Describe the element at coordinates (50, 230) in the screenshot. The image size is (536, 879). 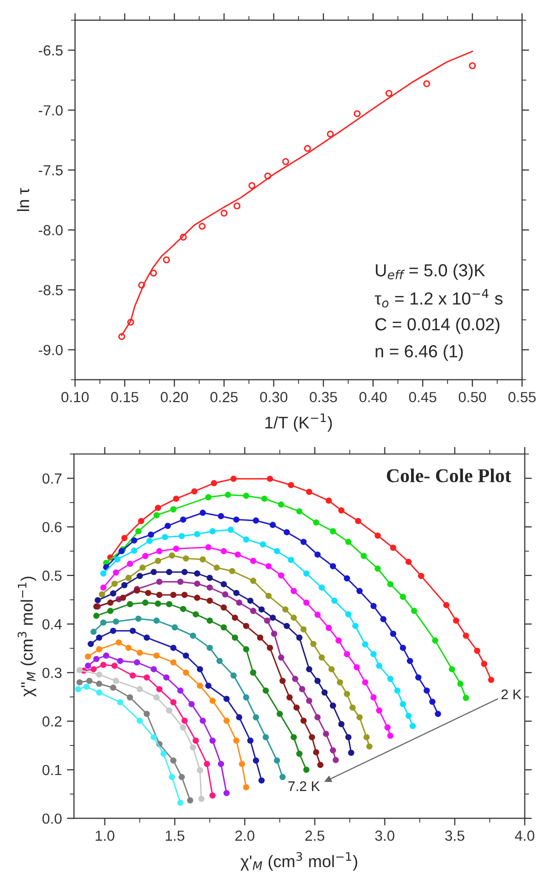
I see `y-tick-label: -8.0` at that location.